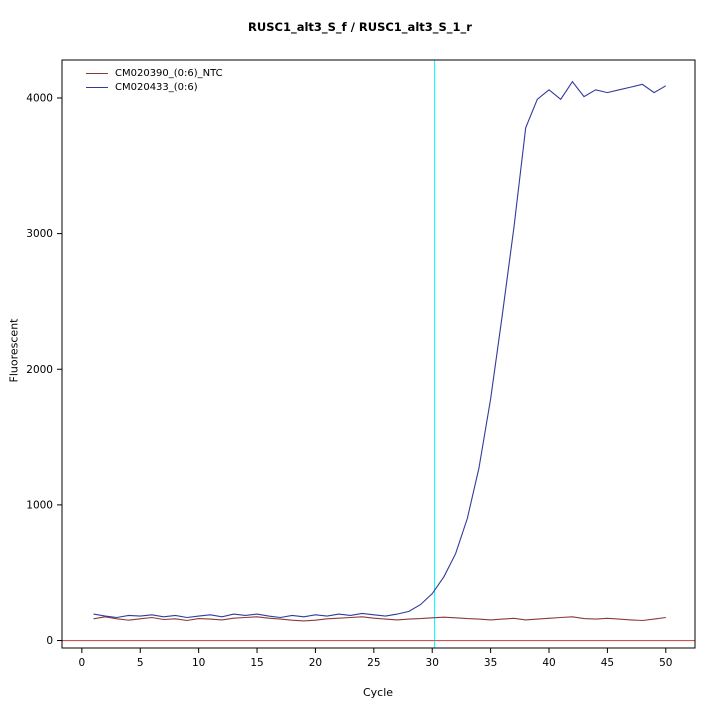 Image resolution: width=720 pixels, height=720 pixels. What do you see at coordinates (256, 663) in the screenshot?
I see `x-tick-label: 15` at bounding box center [256, 663].